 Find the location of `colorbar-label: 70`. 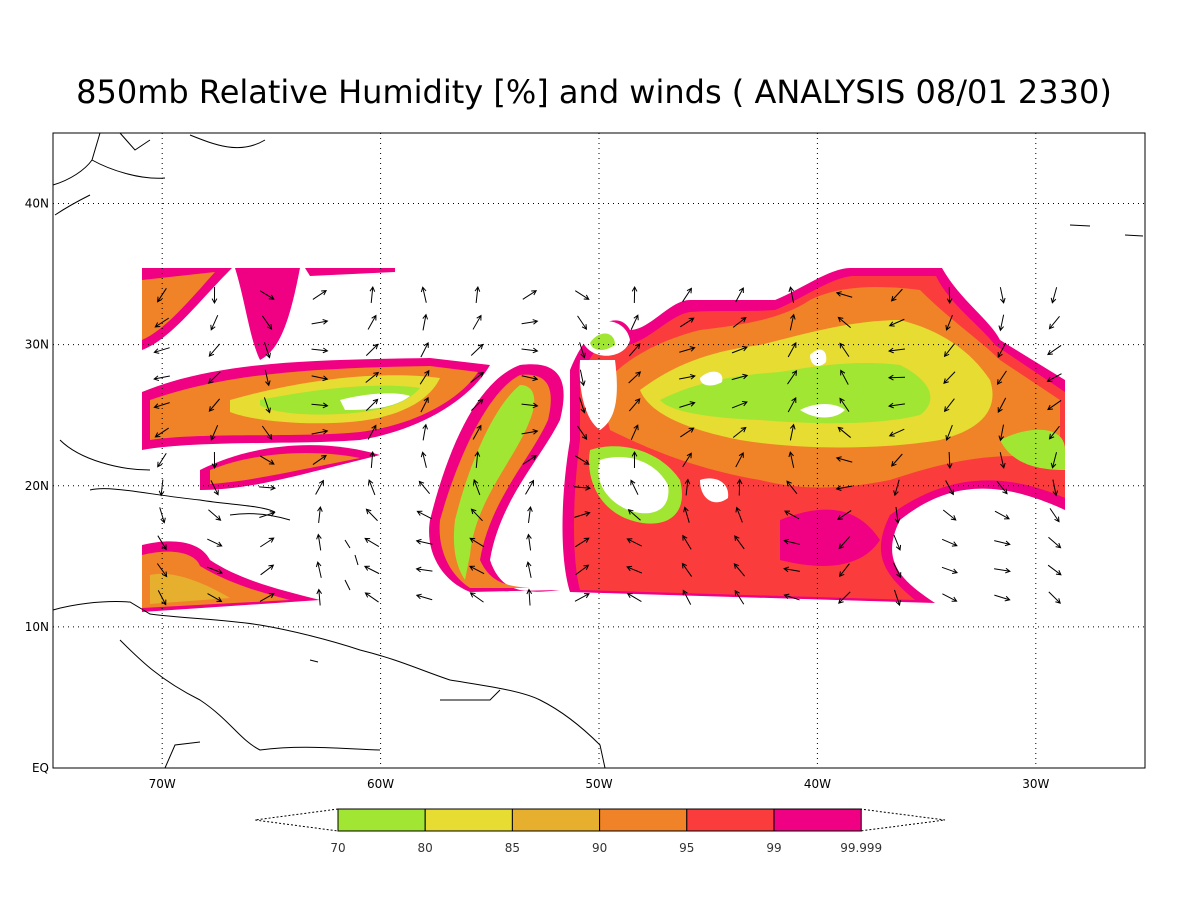

colorbar-label: 70 is located at coordinates (337, 848).